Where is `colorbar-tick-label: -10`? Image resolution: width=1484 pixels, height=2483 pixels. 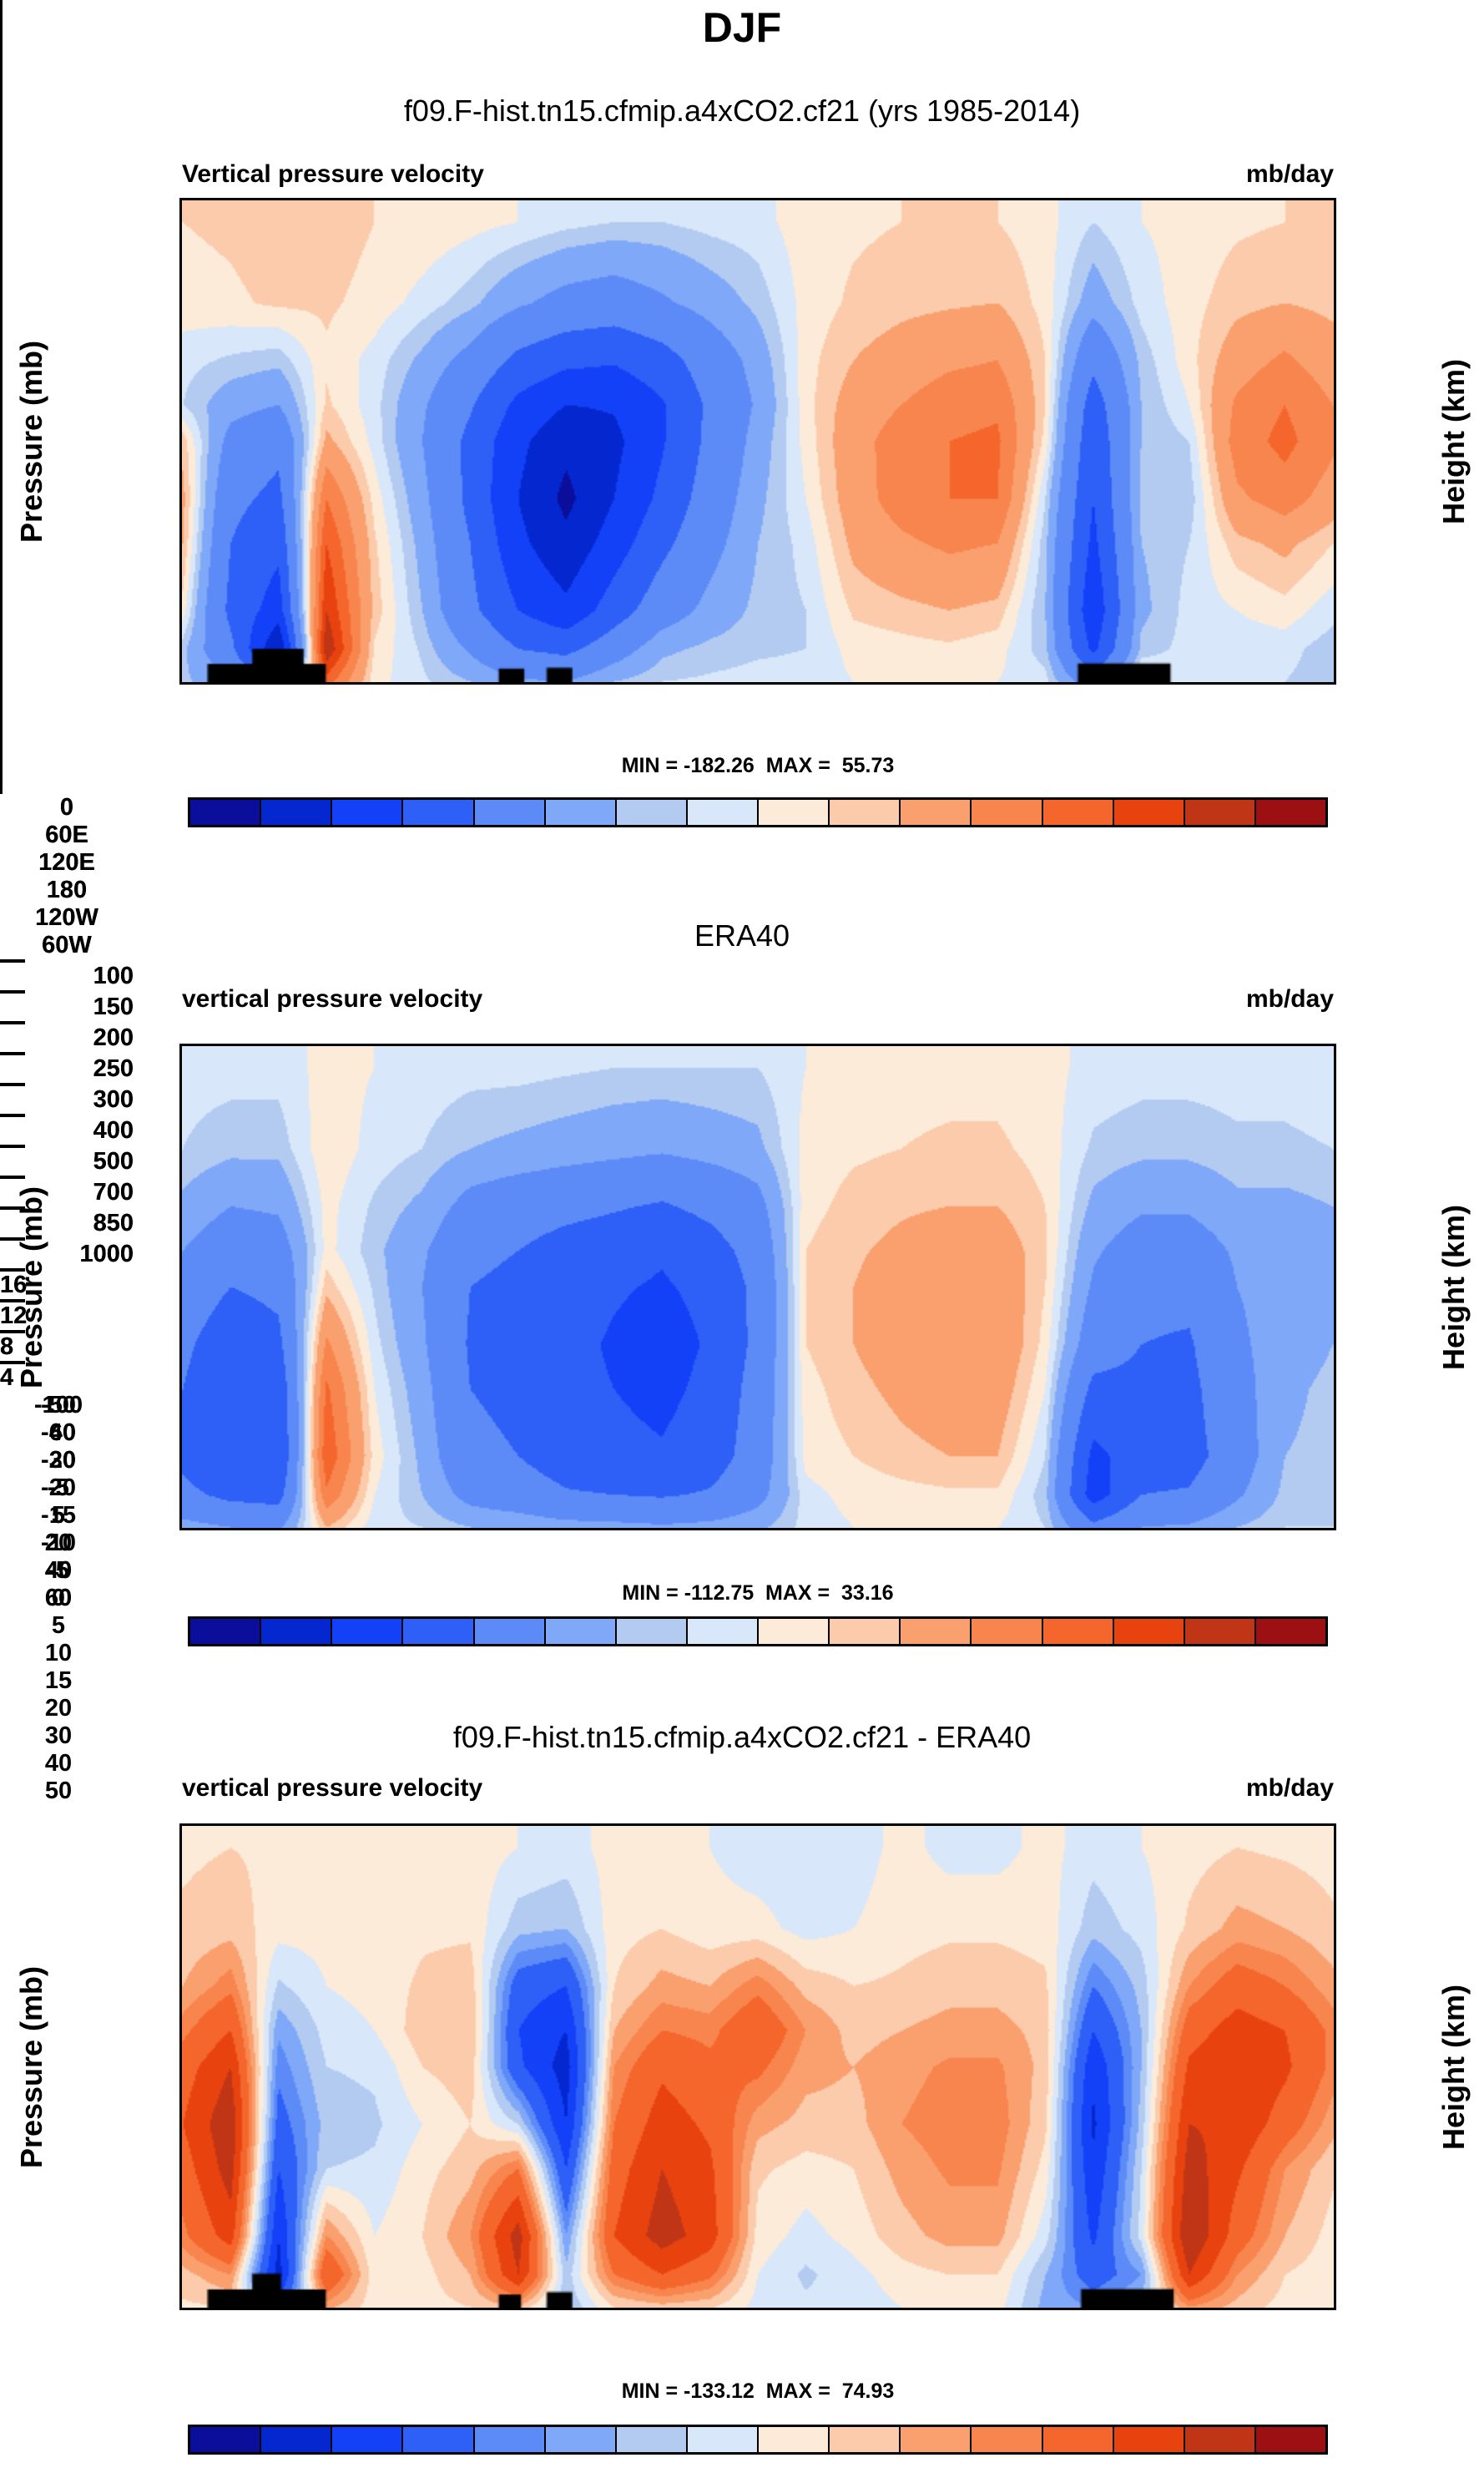
colorbar-tick-label: -10 is located at coordinates (58, 1543).